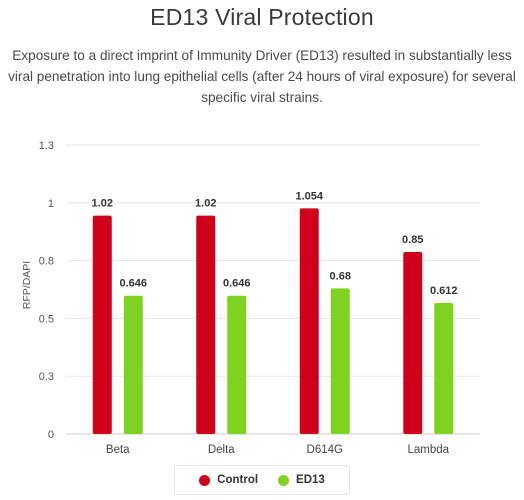 Image resolution: width=524 pixels, height=500 pixels. Describe the element at coordinates (262, 17) in the screenshot. I see `chart-title: ED13 Viral Protection` at that location.